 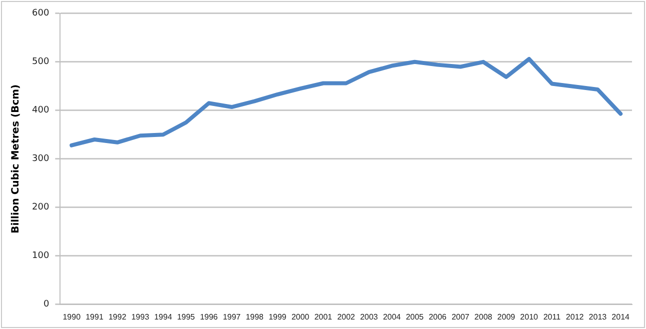 What do you see at coordinates (346, 317) in the screenshot?
I see `x-tick-label: 2002` at bounding box center [346, 317].